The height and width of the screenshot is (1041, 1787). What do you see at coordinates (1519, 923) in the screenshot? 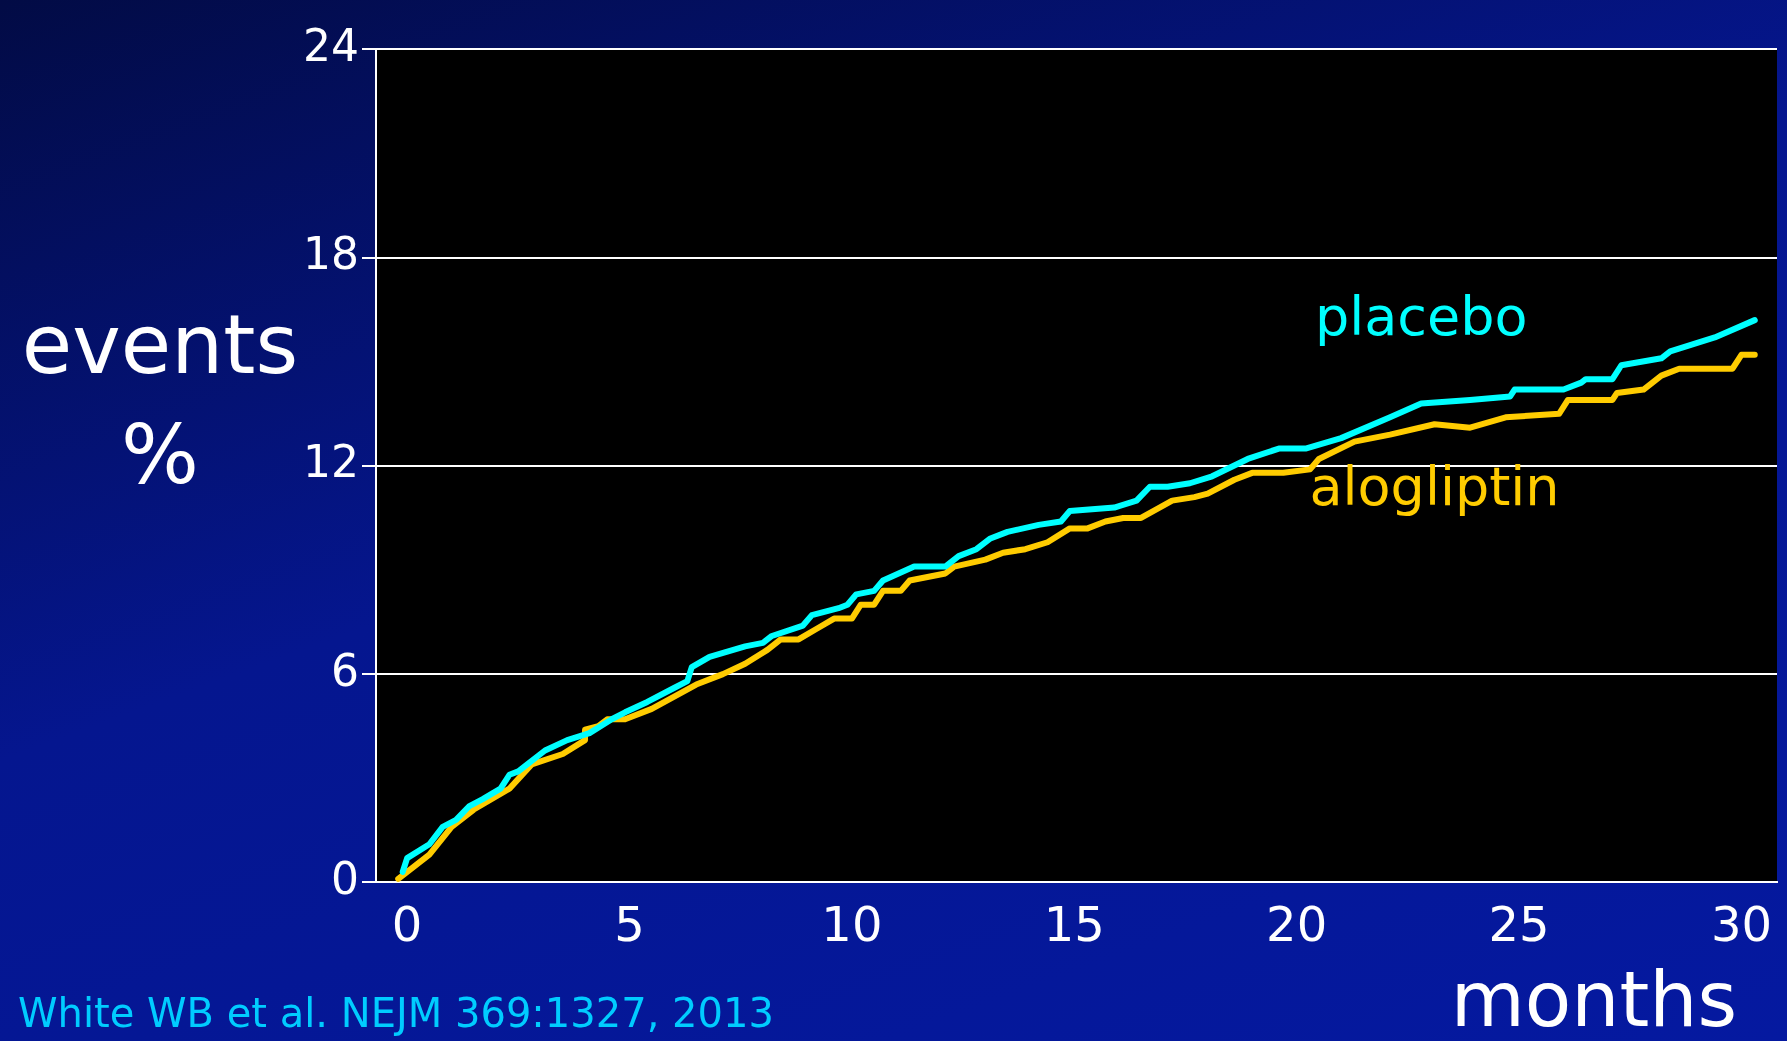
I see `x-tick-label: 25` at bounding box center [1519, 923].